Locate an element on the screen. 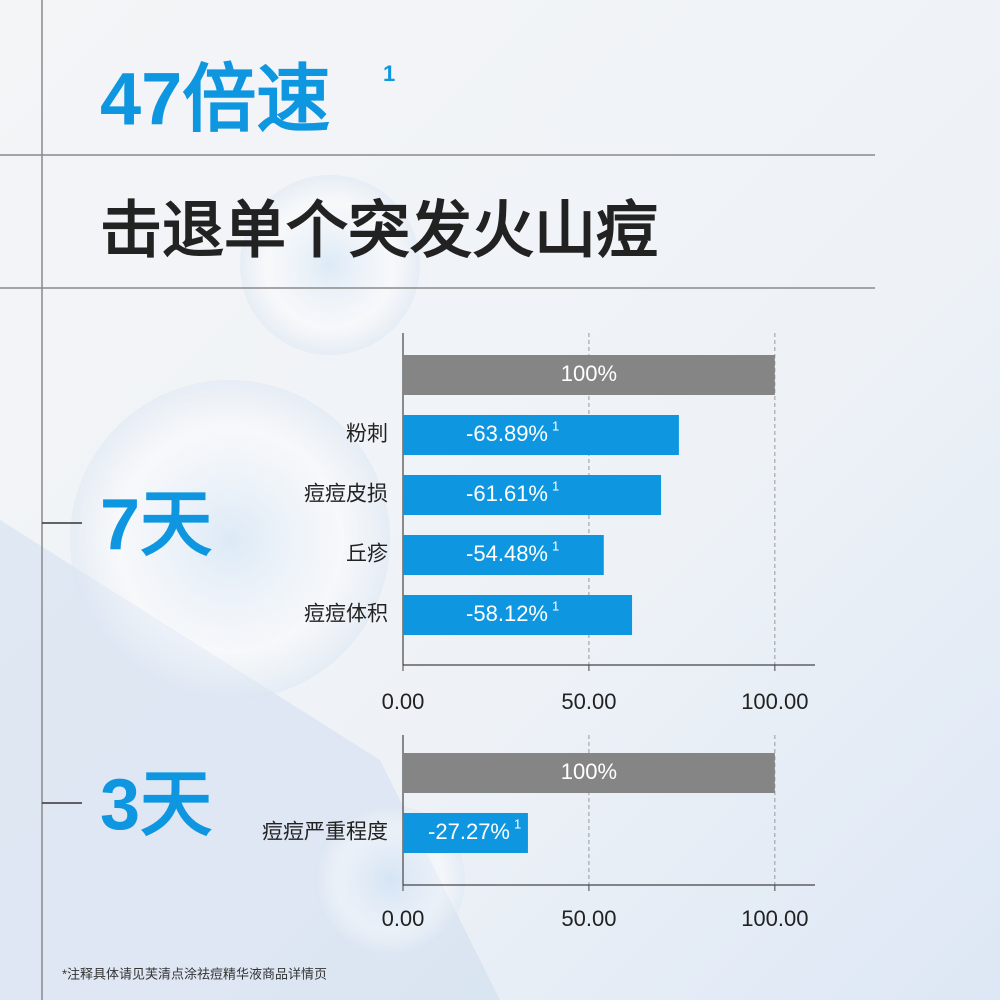  y-tick-label: 痘痘皮损 is located at coordinates (346, 494).